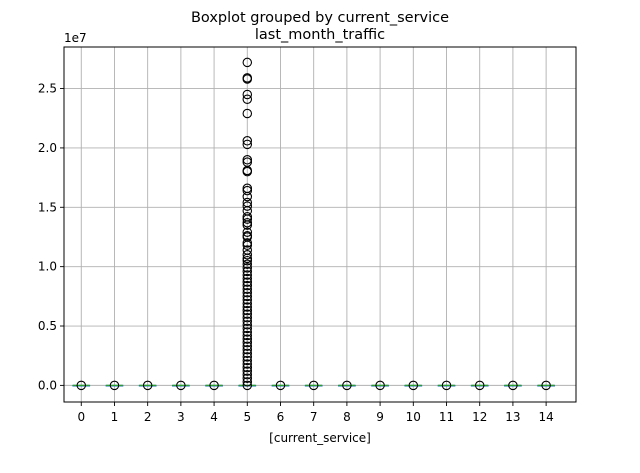  Describe the element at coordinates (51, 237) in the screenshot. I see `y-axis: 0.0 0.5 1.0 1.5 2.0 2.5` at that location.